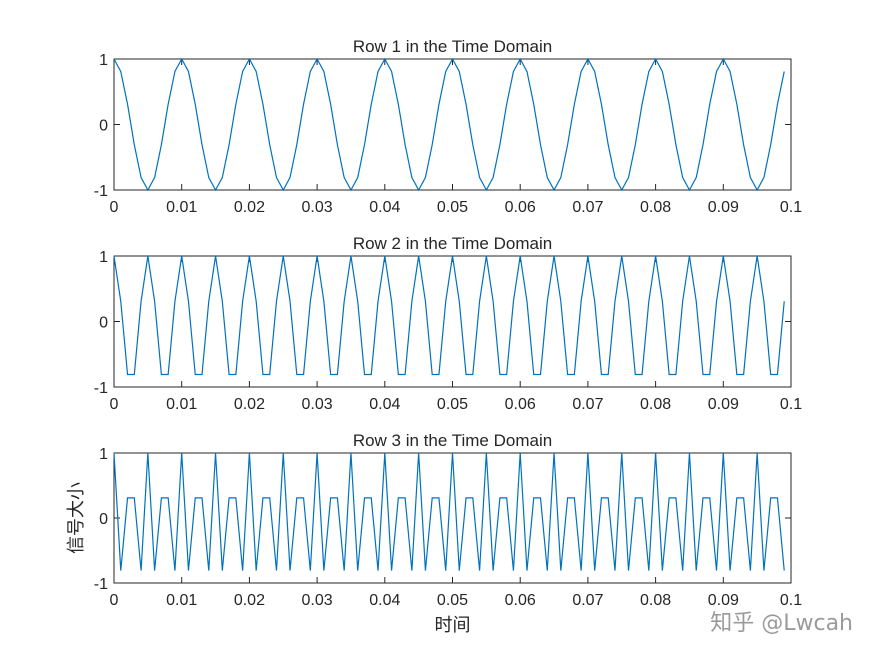 This screenshot has width=875, height=656. What do you see at coordinates (76, 518) in the screenshot?
I see `y-axis-label: 信号大小` at bounding box center [76, 518].